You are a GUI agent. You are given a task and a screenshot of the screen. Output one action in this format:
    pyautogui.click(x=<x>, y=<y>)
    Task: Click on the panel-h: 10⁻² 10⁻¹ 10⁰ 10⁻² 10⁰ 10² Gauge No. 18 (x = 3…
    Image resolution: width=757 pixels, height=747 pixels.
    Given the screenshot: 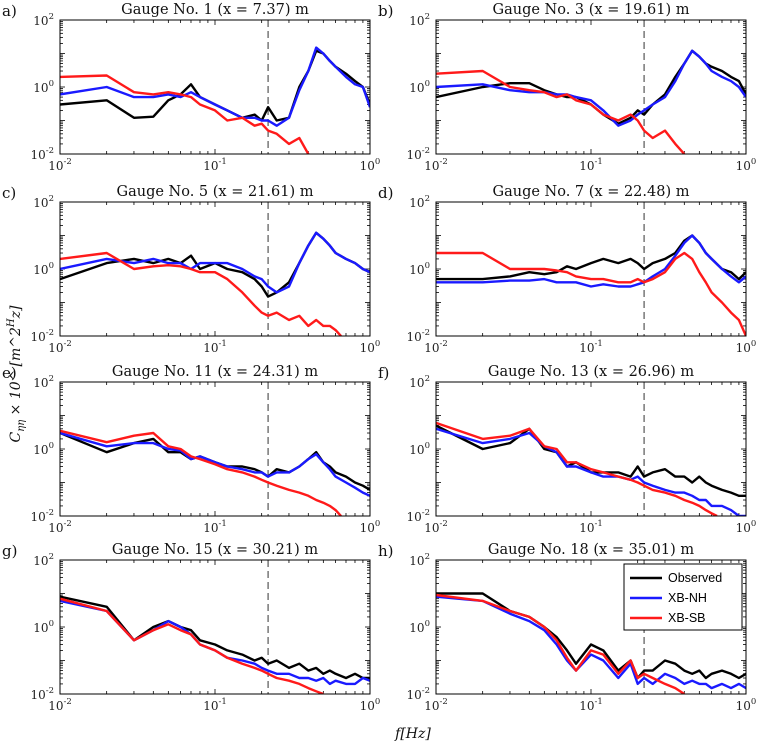 What is the action you would take?
    pyautogui.click(x=567, y=627)
    